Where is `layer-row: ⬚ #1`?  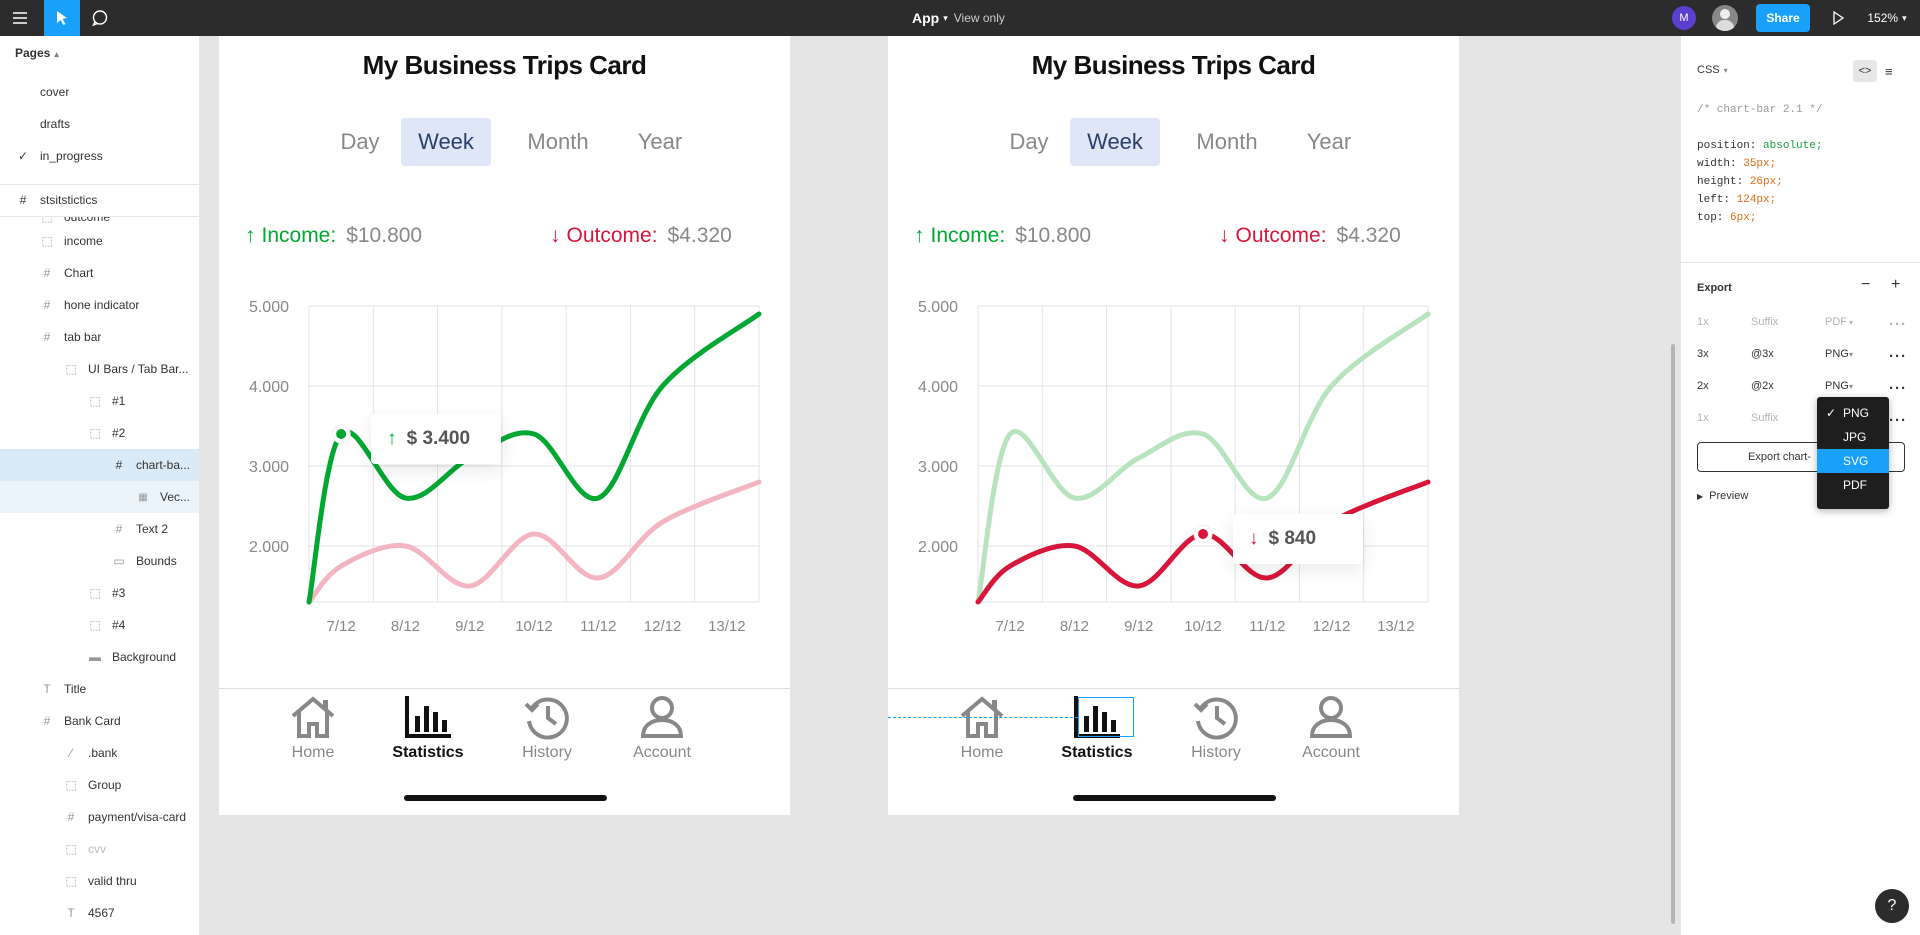
layer-row: ⬚ #1 is located at coordinates (99, 401).